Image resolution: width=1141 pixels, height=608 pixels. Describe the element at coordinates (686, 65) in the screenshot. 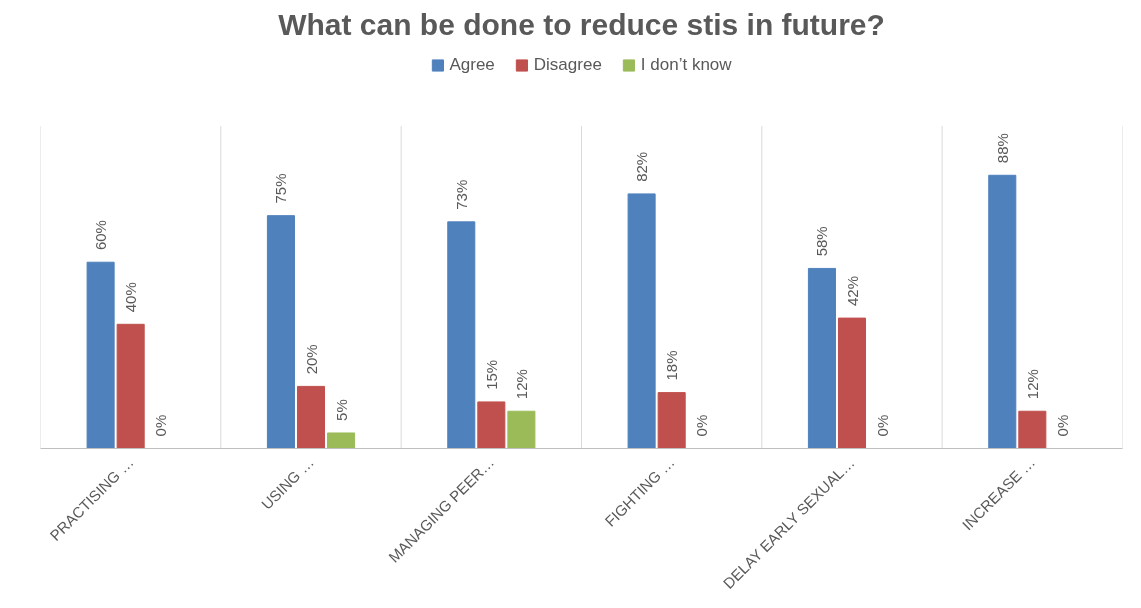

I see `legend-label: I don’t know` at that location.